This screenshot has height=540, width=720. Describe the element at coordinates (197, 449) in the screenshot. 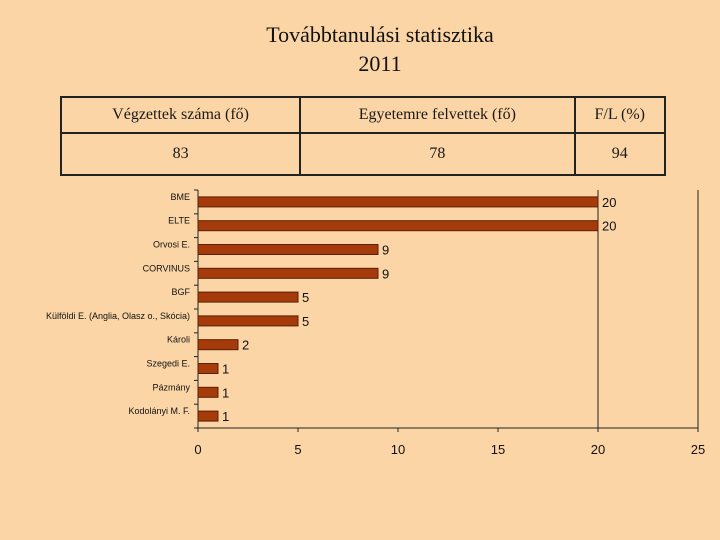

I see `x-tick-label: 0` at that location.